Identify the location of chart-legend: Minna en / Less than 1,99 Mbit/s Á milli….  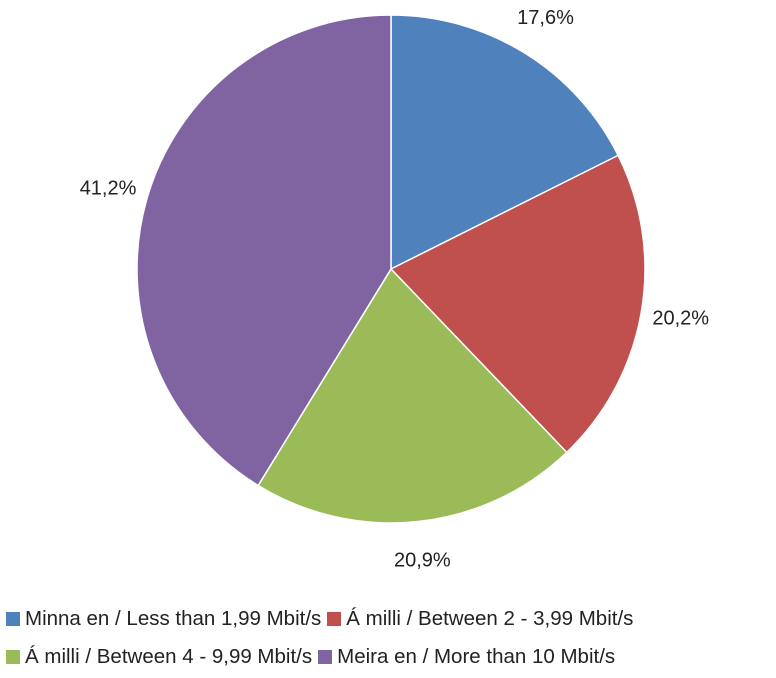
(391, 638).